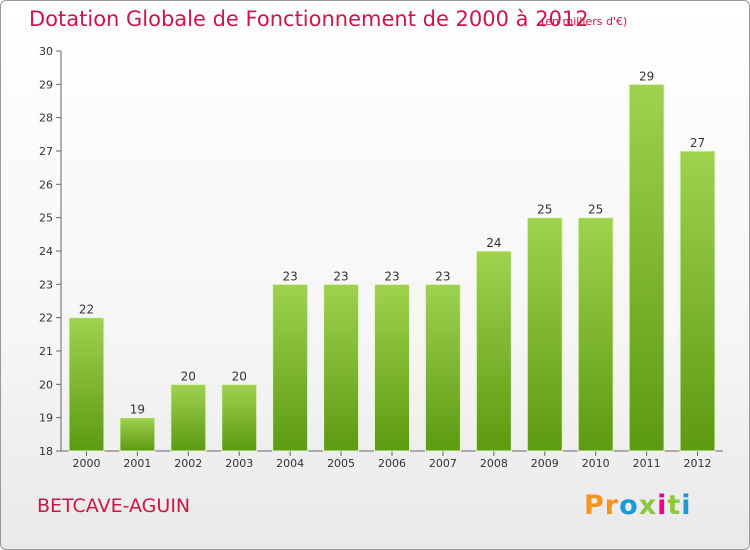 Image resolution: width=750 pixels, height=550 pixels. What do you see at coordinates (290, 463) in the screenshot?
I see `x-tick-label: 2004` at bounding box center [290, 463].